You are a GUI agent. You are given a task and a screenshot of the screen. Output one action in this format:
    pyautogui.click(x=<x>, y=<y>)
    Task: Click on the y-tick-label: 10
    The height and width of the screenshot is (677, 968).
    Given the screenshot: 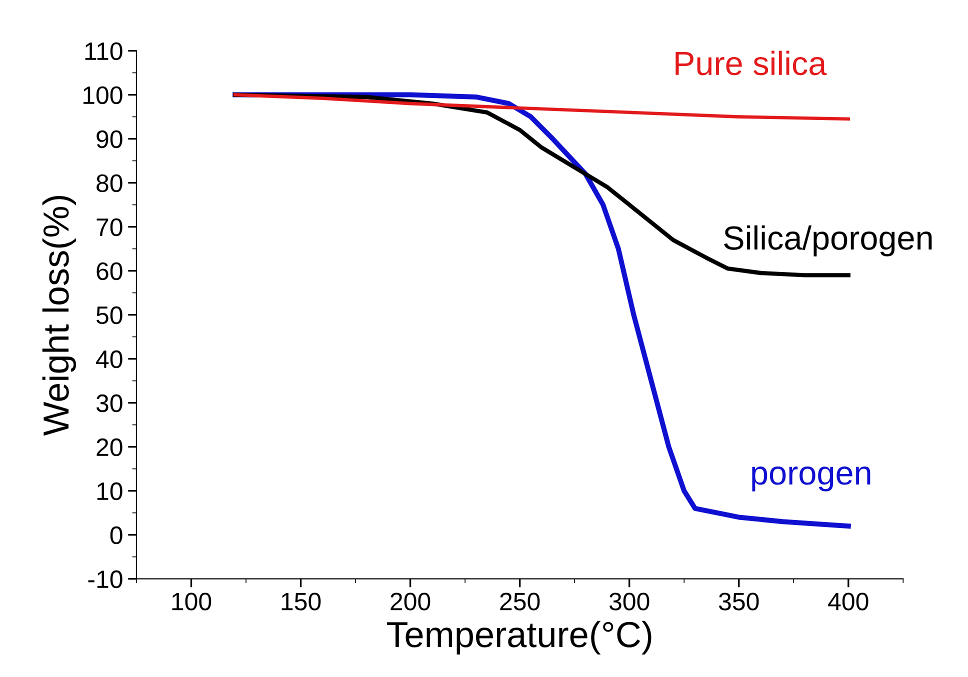 What is the action you would take?
    pyautogui.click(x=109, y=491)
    